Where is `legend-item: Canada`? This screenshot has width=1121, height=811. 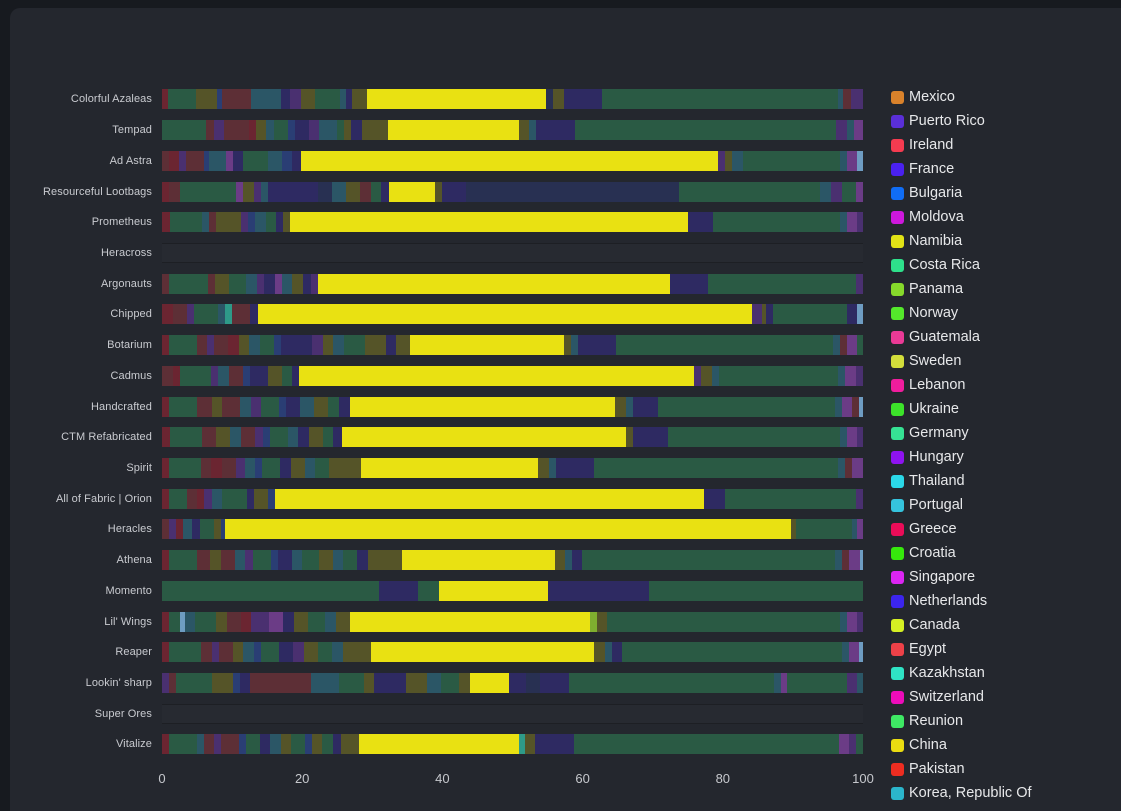
legend-item: Canada is located at coordinates (1006, 625).